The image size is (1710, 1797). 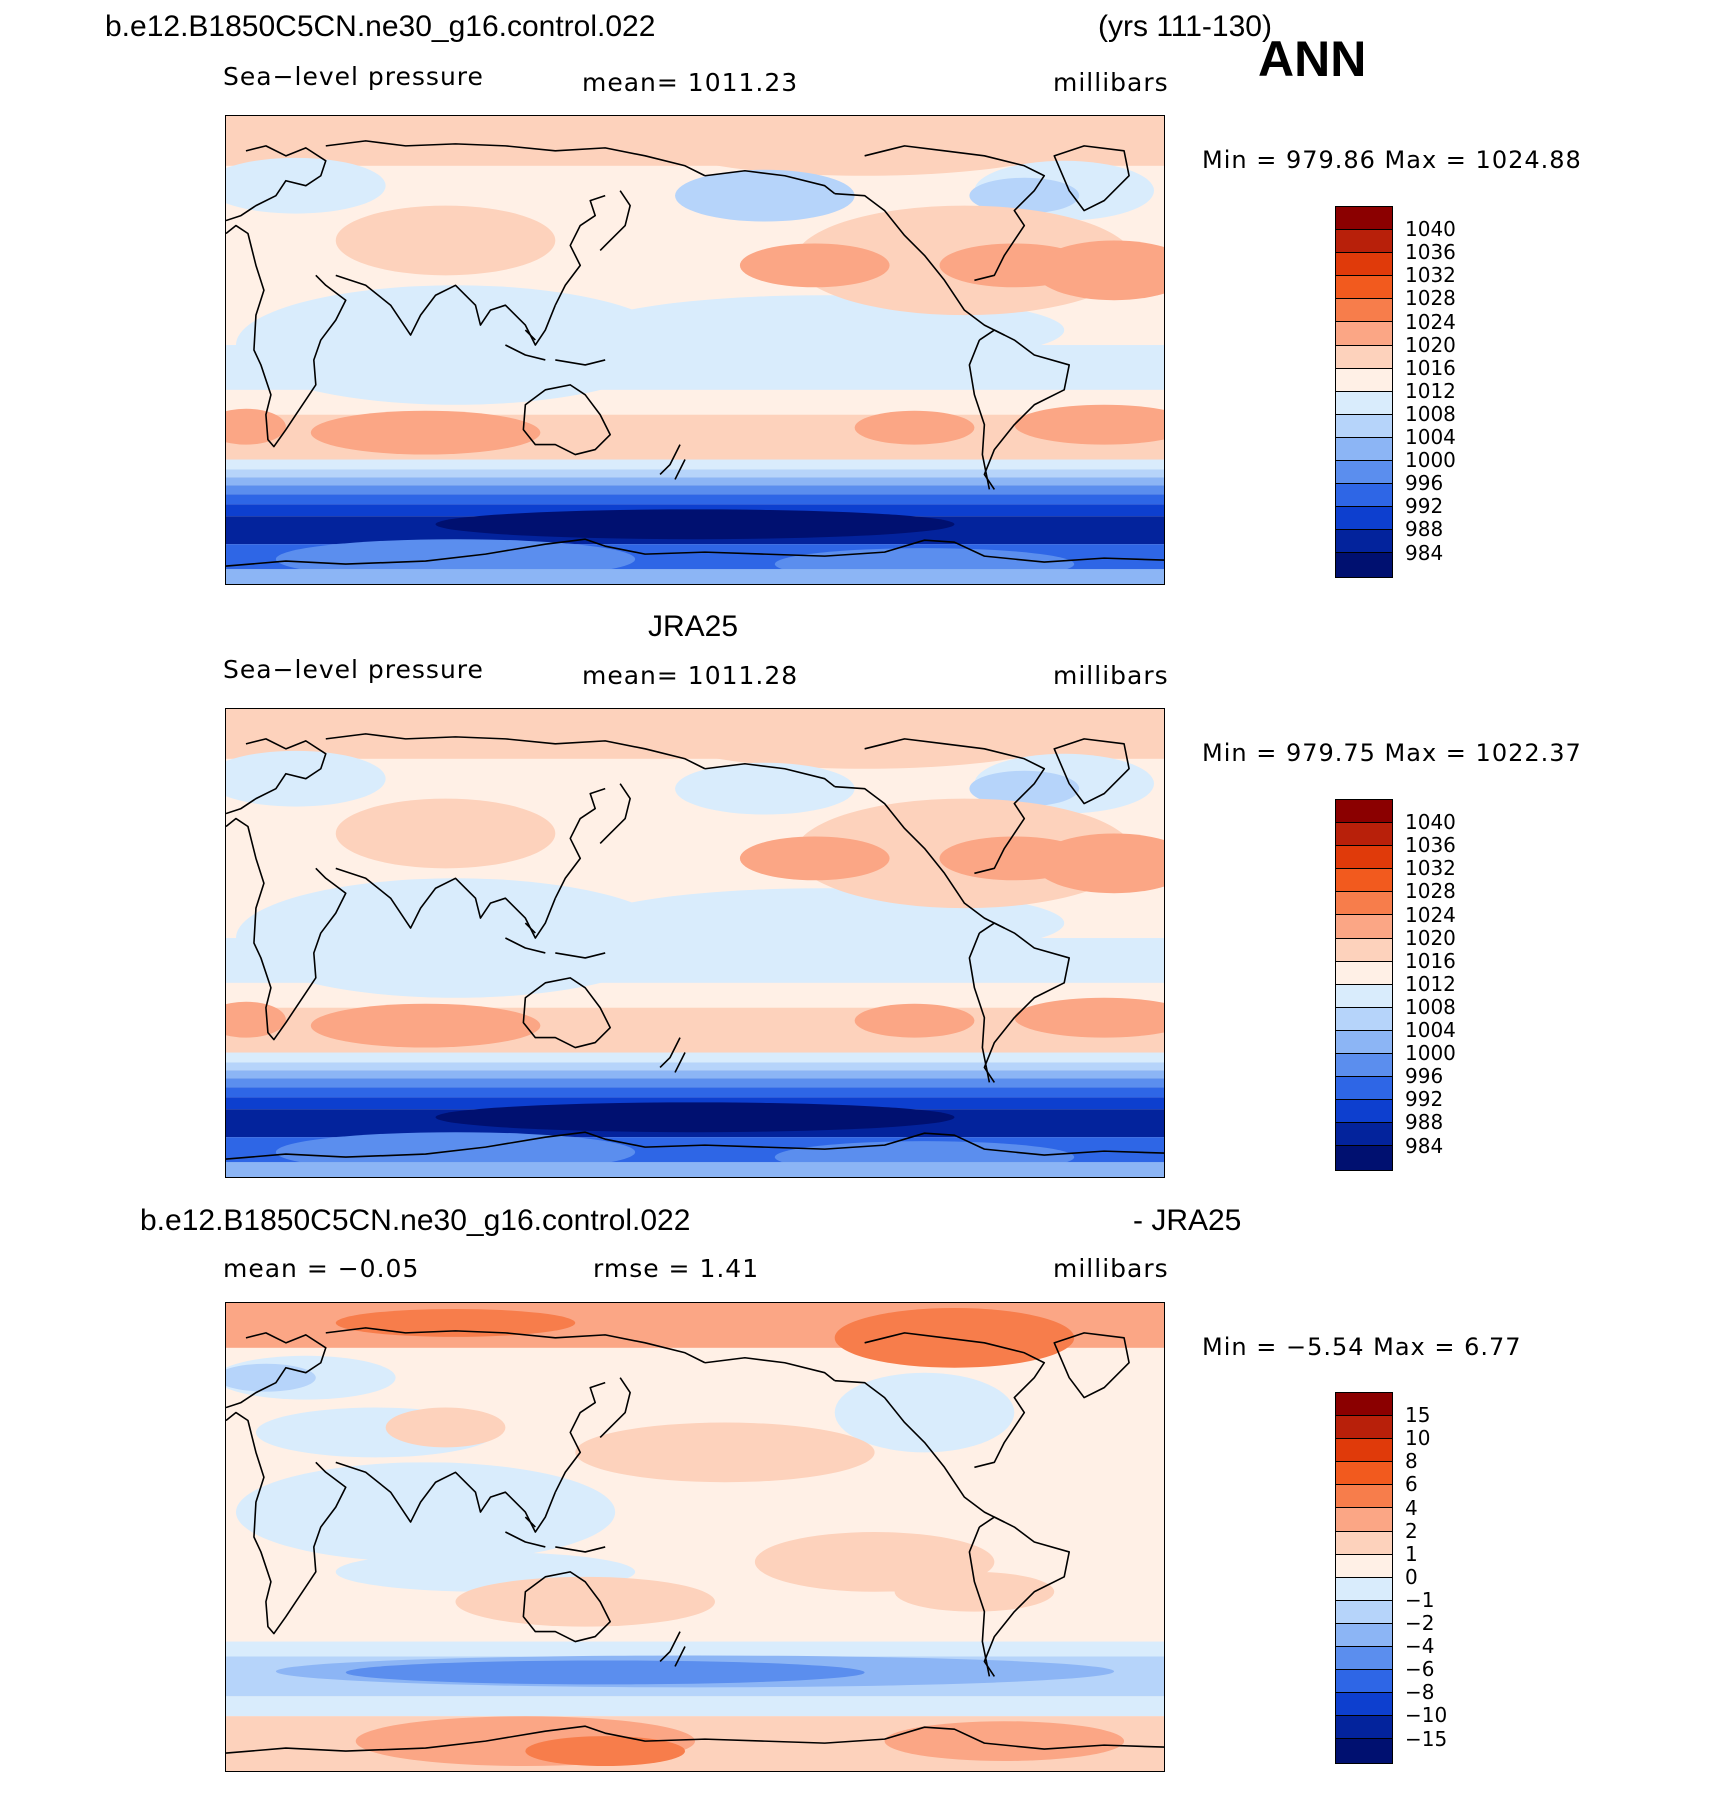 I want to click on panel2-field-label: Sea−level pressure, so click(x=353, y=669).